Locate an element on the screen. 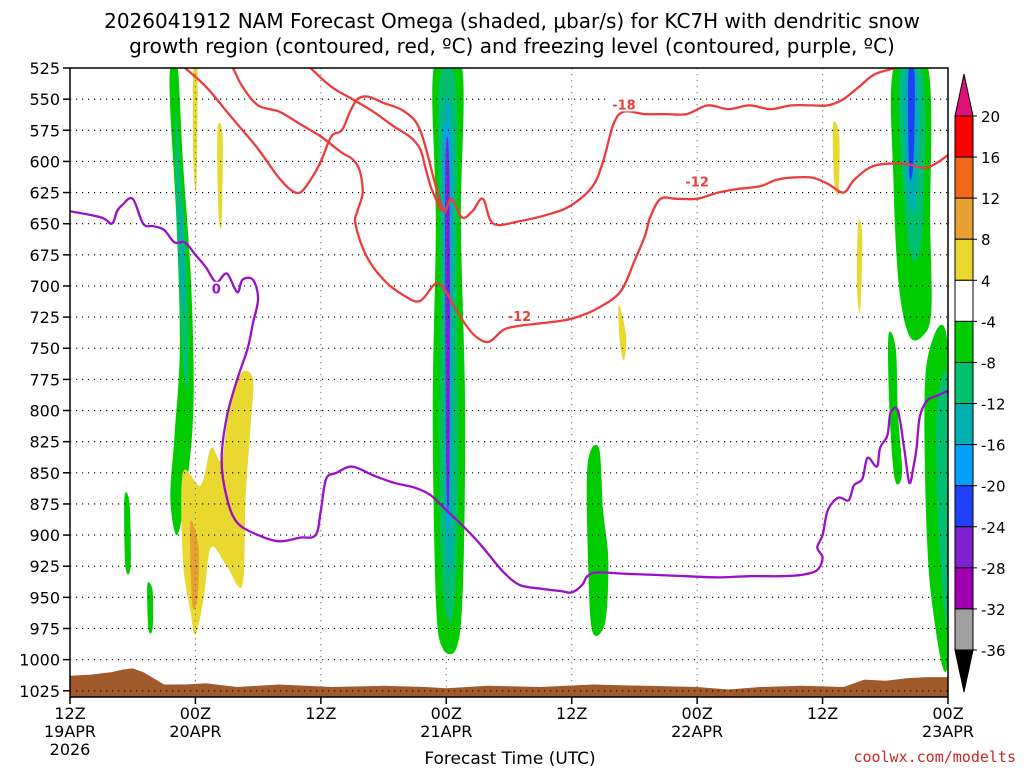 This screenshot has width=1024, height=768. red-label-2: -12 is located at coordinates (697, 183).